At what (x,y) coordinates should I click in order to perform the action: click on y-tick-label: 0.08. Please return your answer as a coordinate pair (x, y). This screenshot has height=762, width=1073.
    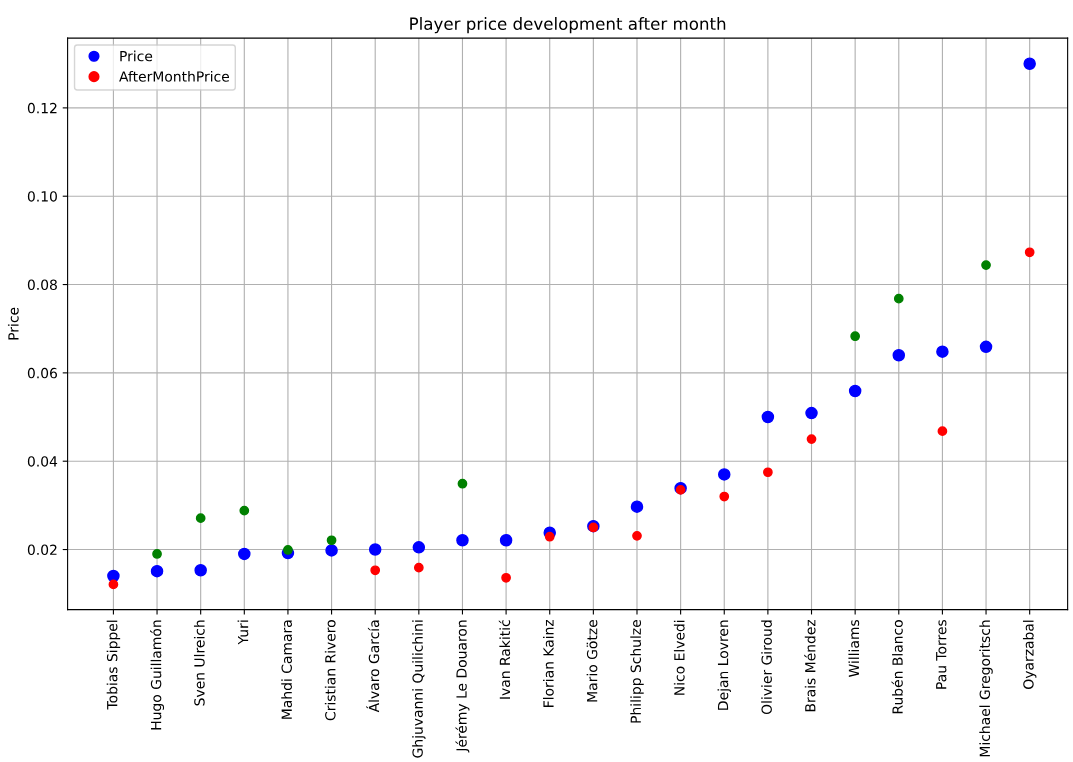
    Looking at the image, I should click on (42, 285).